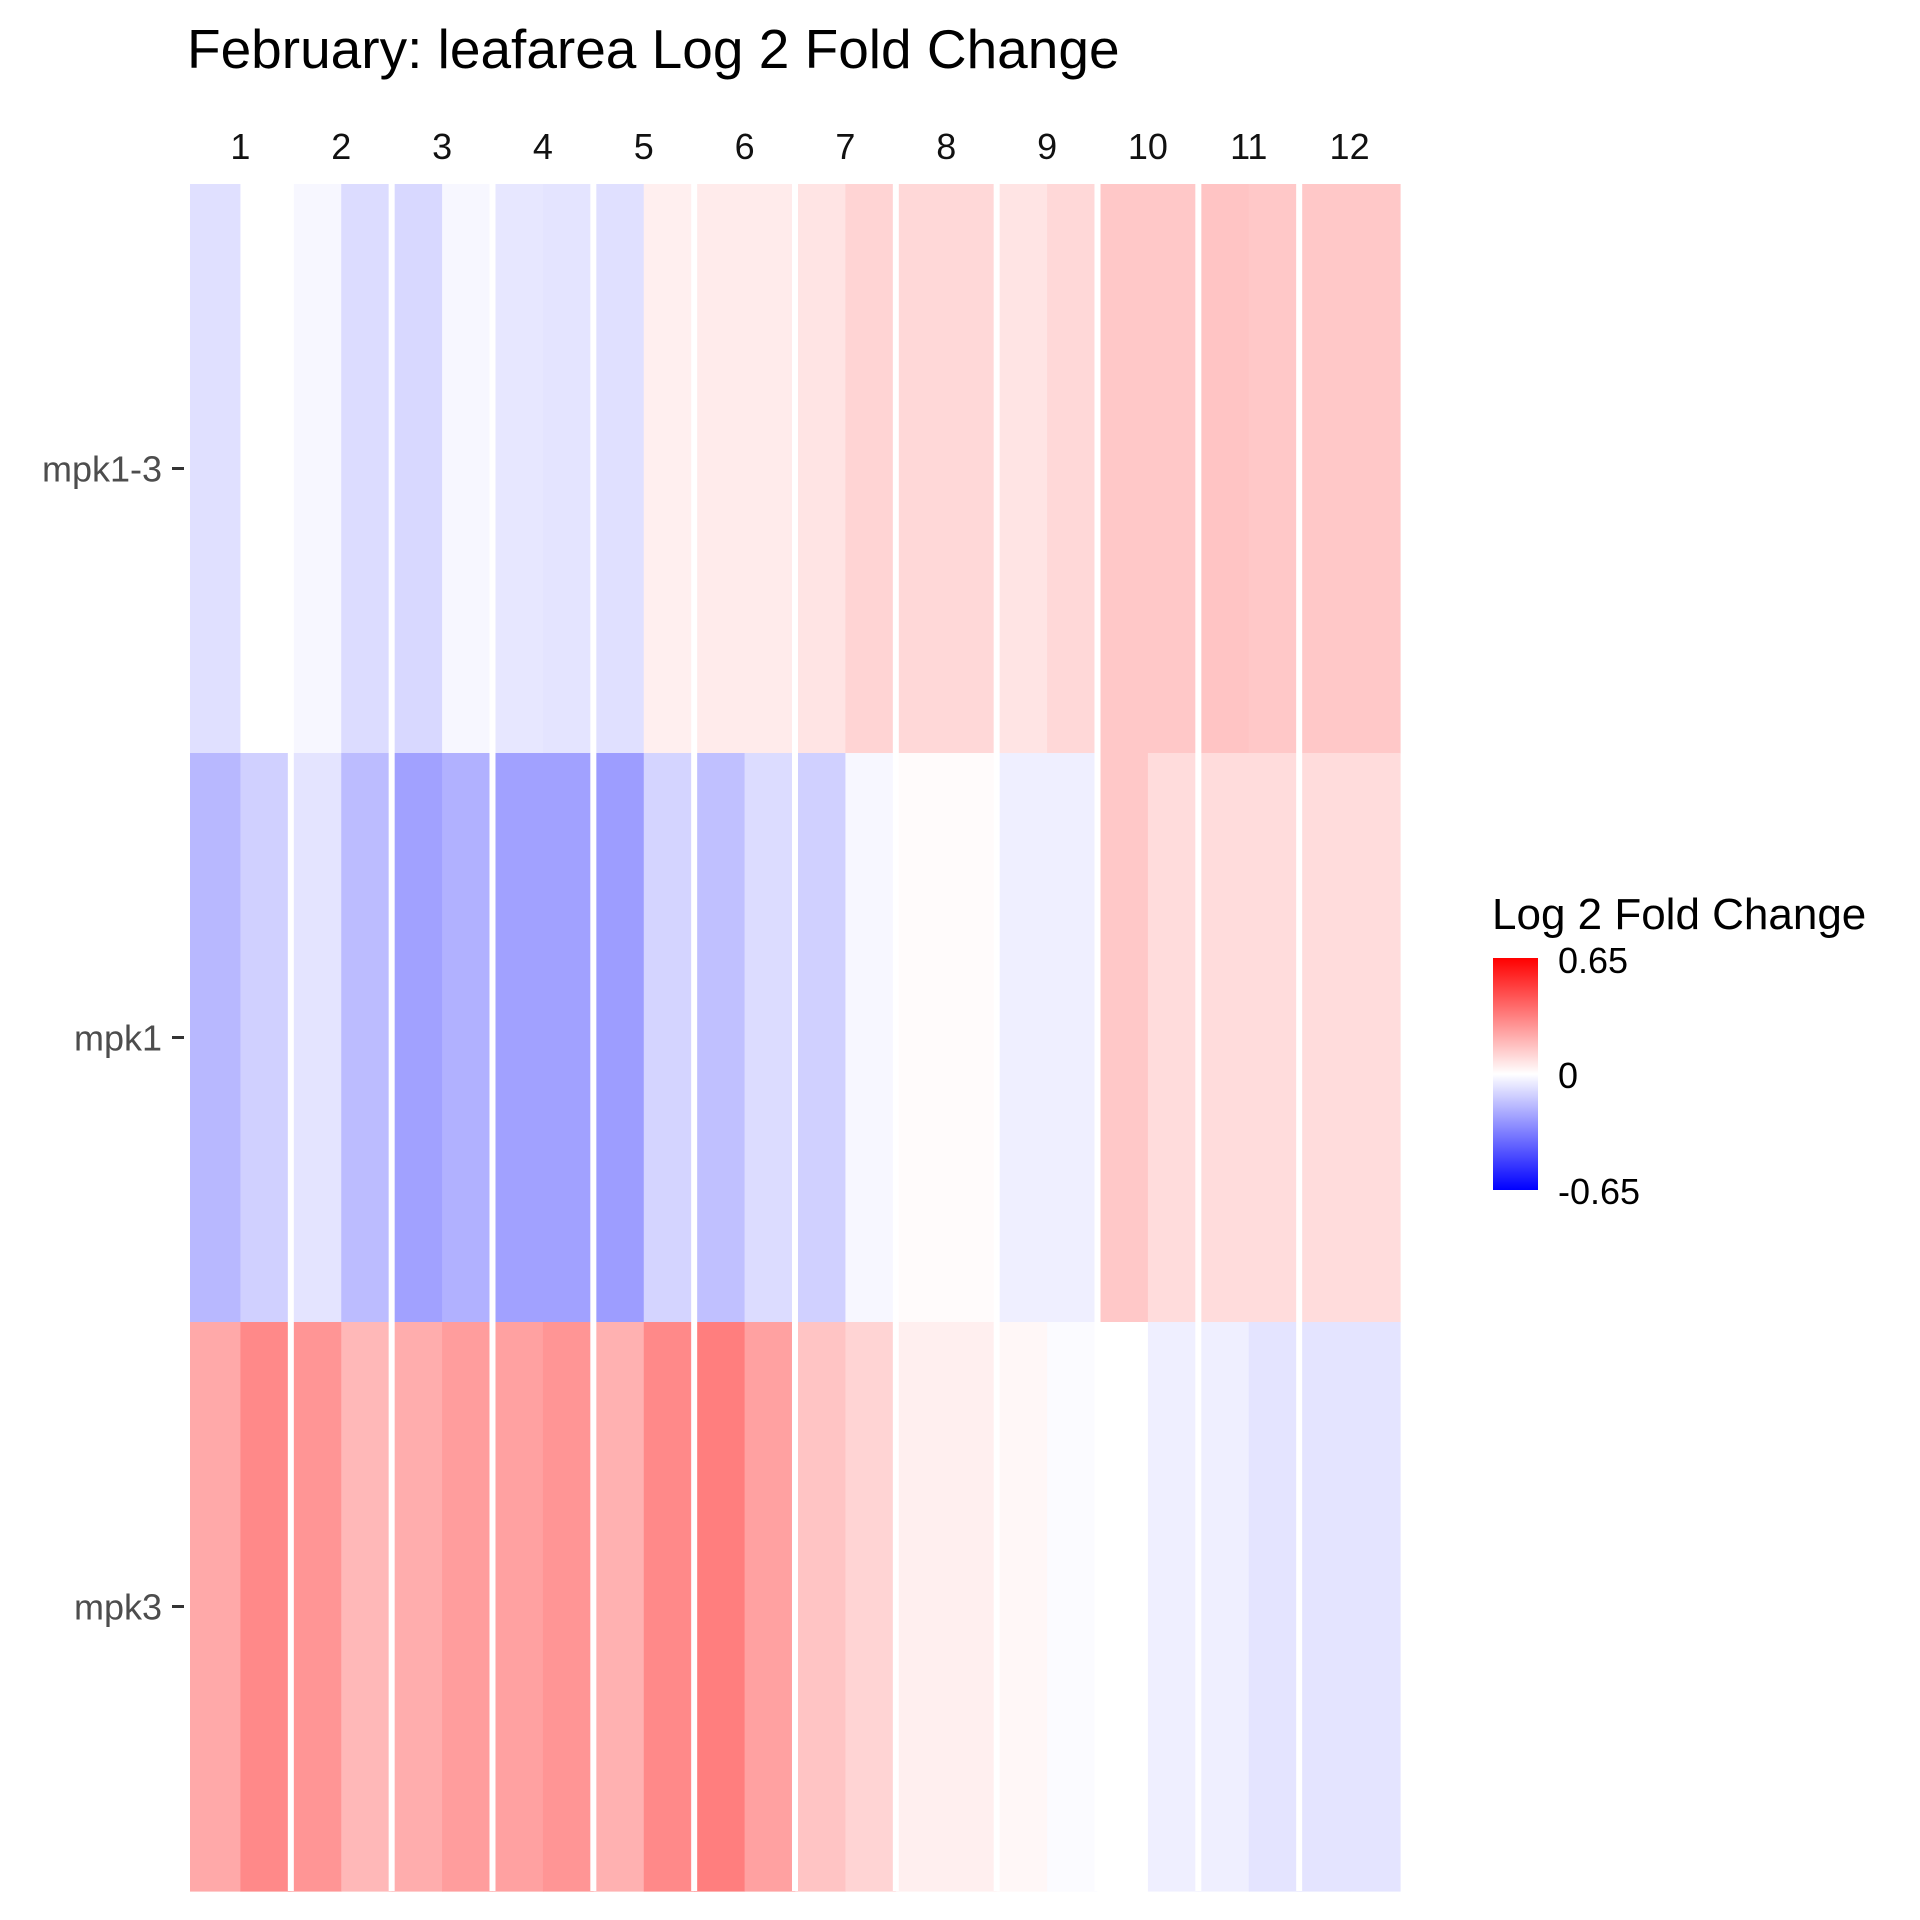 This screenshot has height=1920, width=1920. Describe the element at coordinates (799, 146) in the screenshot. I see `column-tick-labels: 1 2 3 4 5 6 7 8 9 10 11 12` at that location.